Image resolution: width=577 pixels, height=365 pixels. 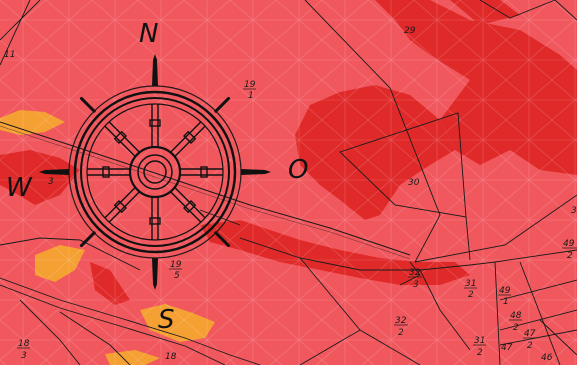 I want to click on parcel-label-29: 29, so click(x=410, y=31).